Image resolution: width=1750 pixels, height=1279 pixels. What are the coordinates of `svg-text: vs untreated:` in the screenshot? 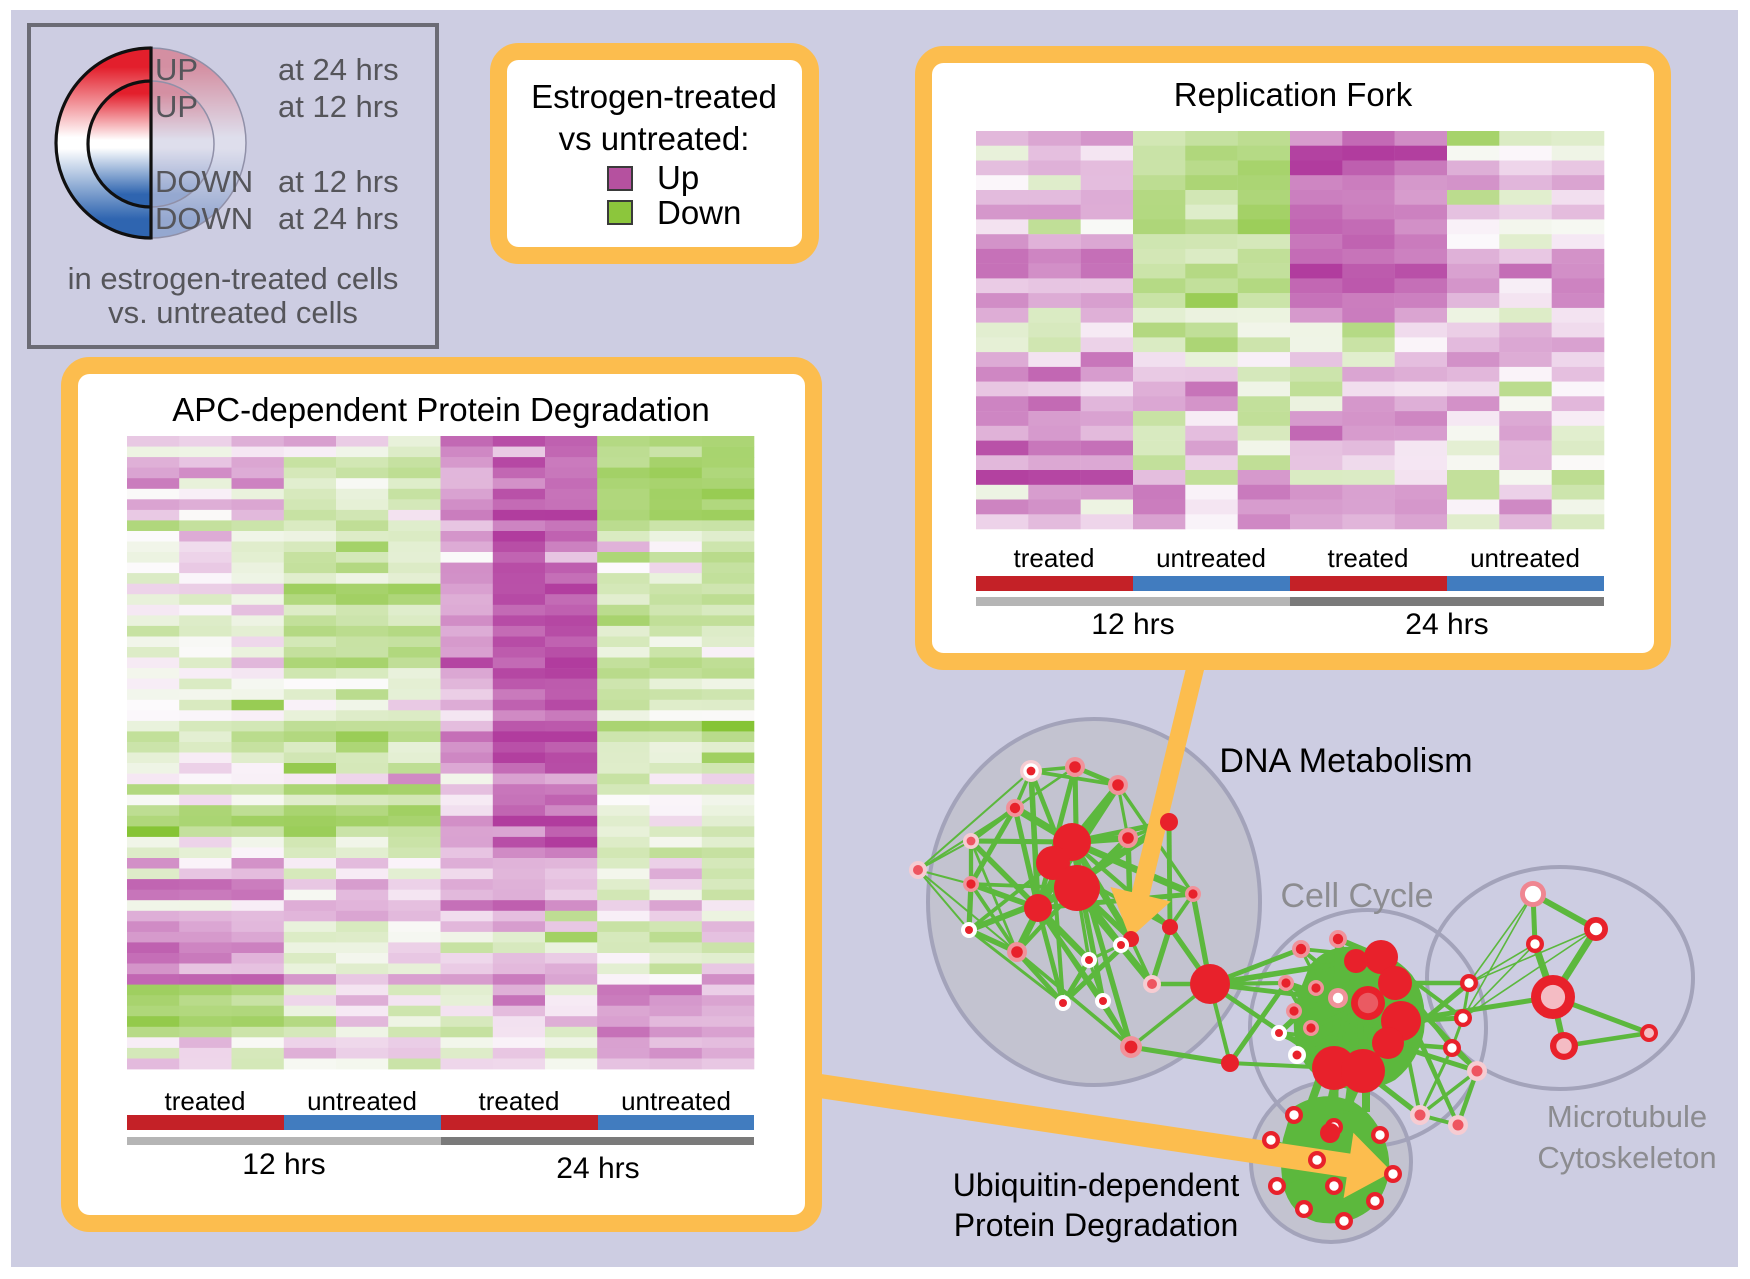 It's located at (654, 138).